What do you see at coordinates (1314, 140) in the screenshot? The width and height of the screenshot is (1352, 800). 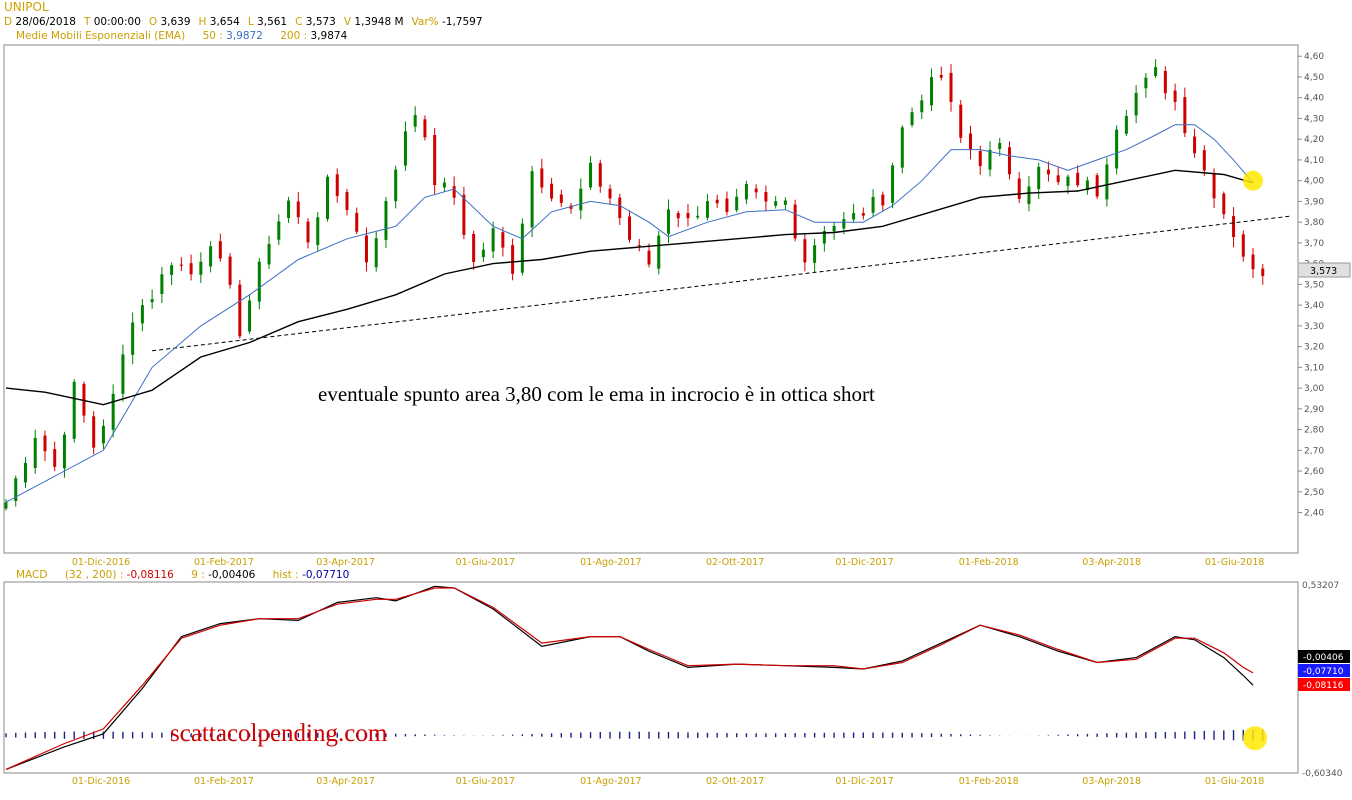 I see `y-tick-label: 4,20` at bounding box center [1314, 140].